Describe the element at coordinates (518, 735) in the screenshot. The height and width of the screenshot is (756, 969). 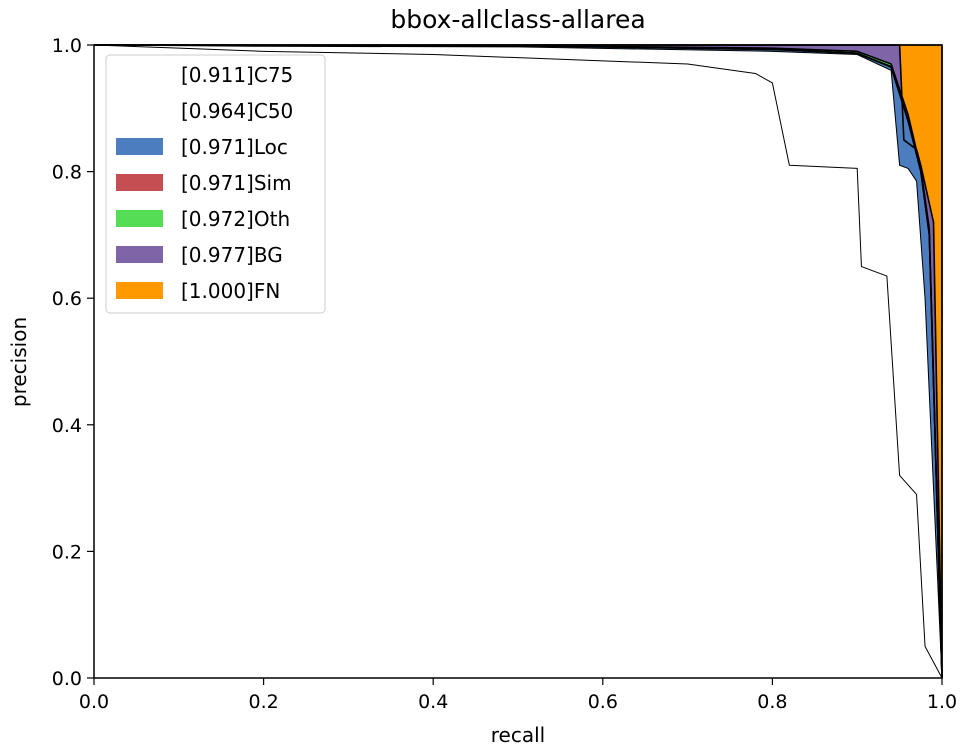
I see `x-axis-label: recall` at that location.